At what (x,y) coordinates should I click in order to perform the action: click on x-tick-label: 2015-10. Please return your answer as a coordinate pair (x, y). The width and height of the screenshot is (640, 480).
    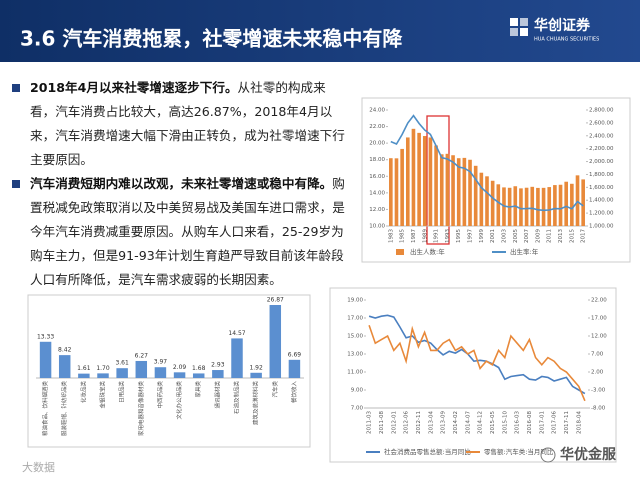
    Looking at the image, I should click on (505, 422).